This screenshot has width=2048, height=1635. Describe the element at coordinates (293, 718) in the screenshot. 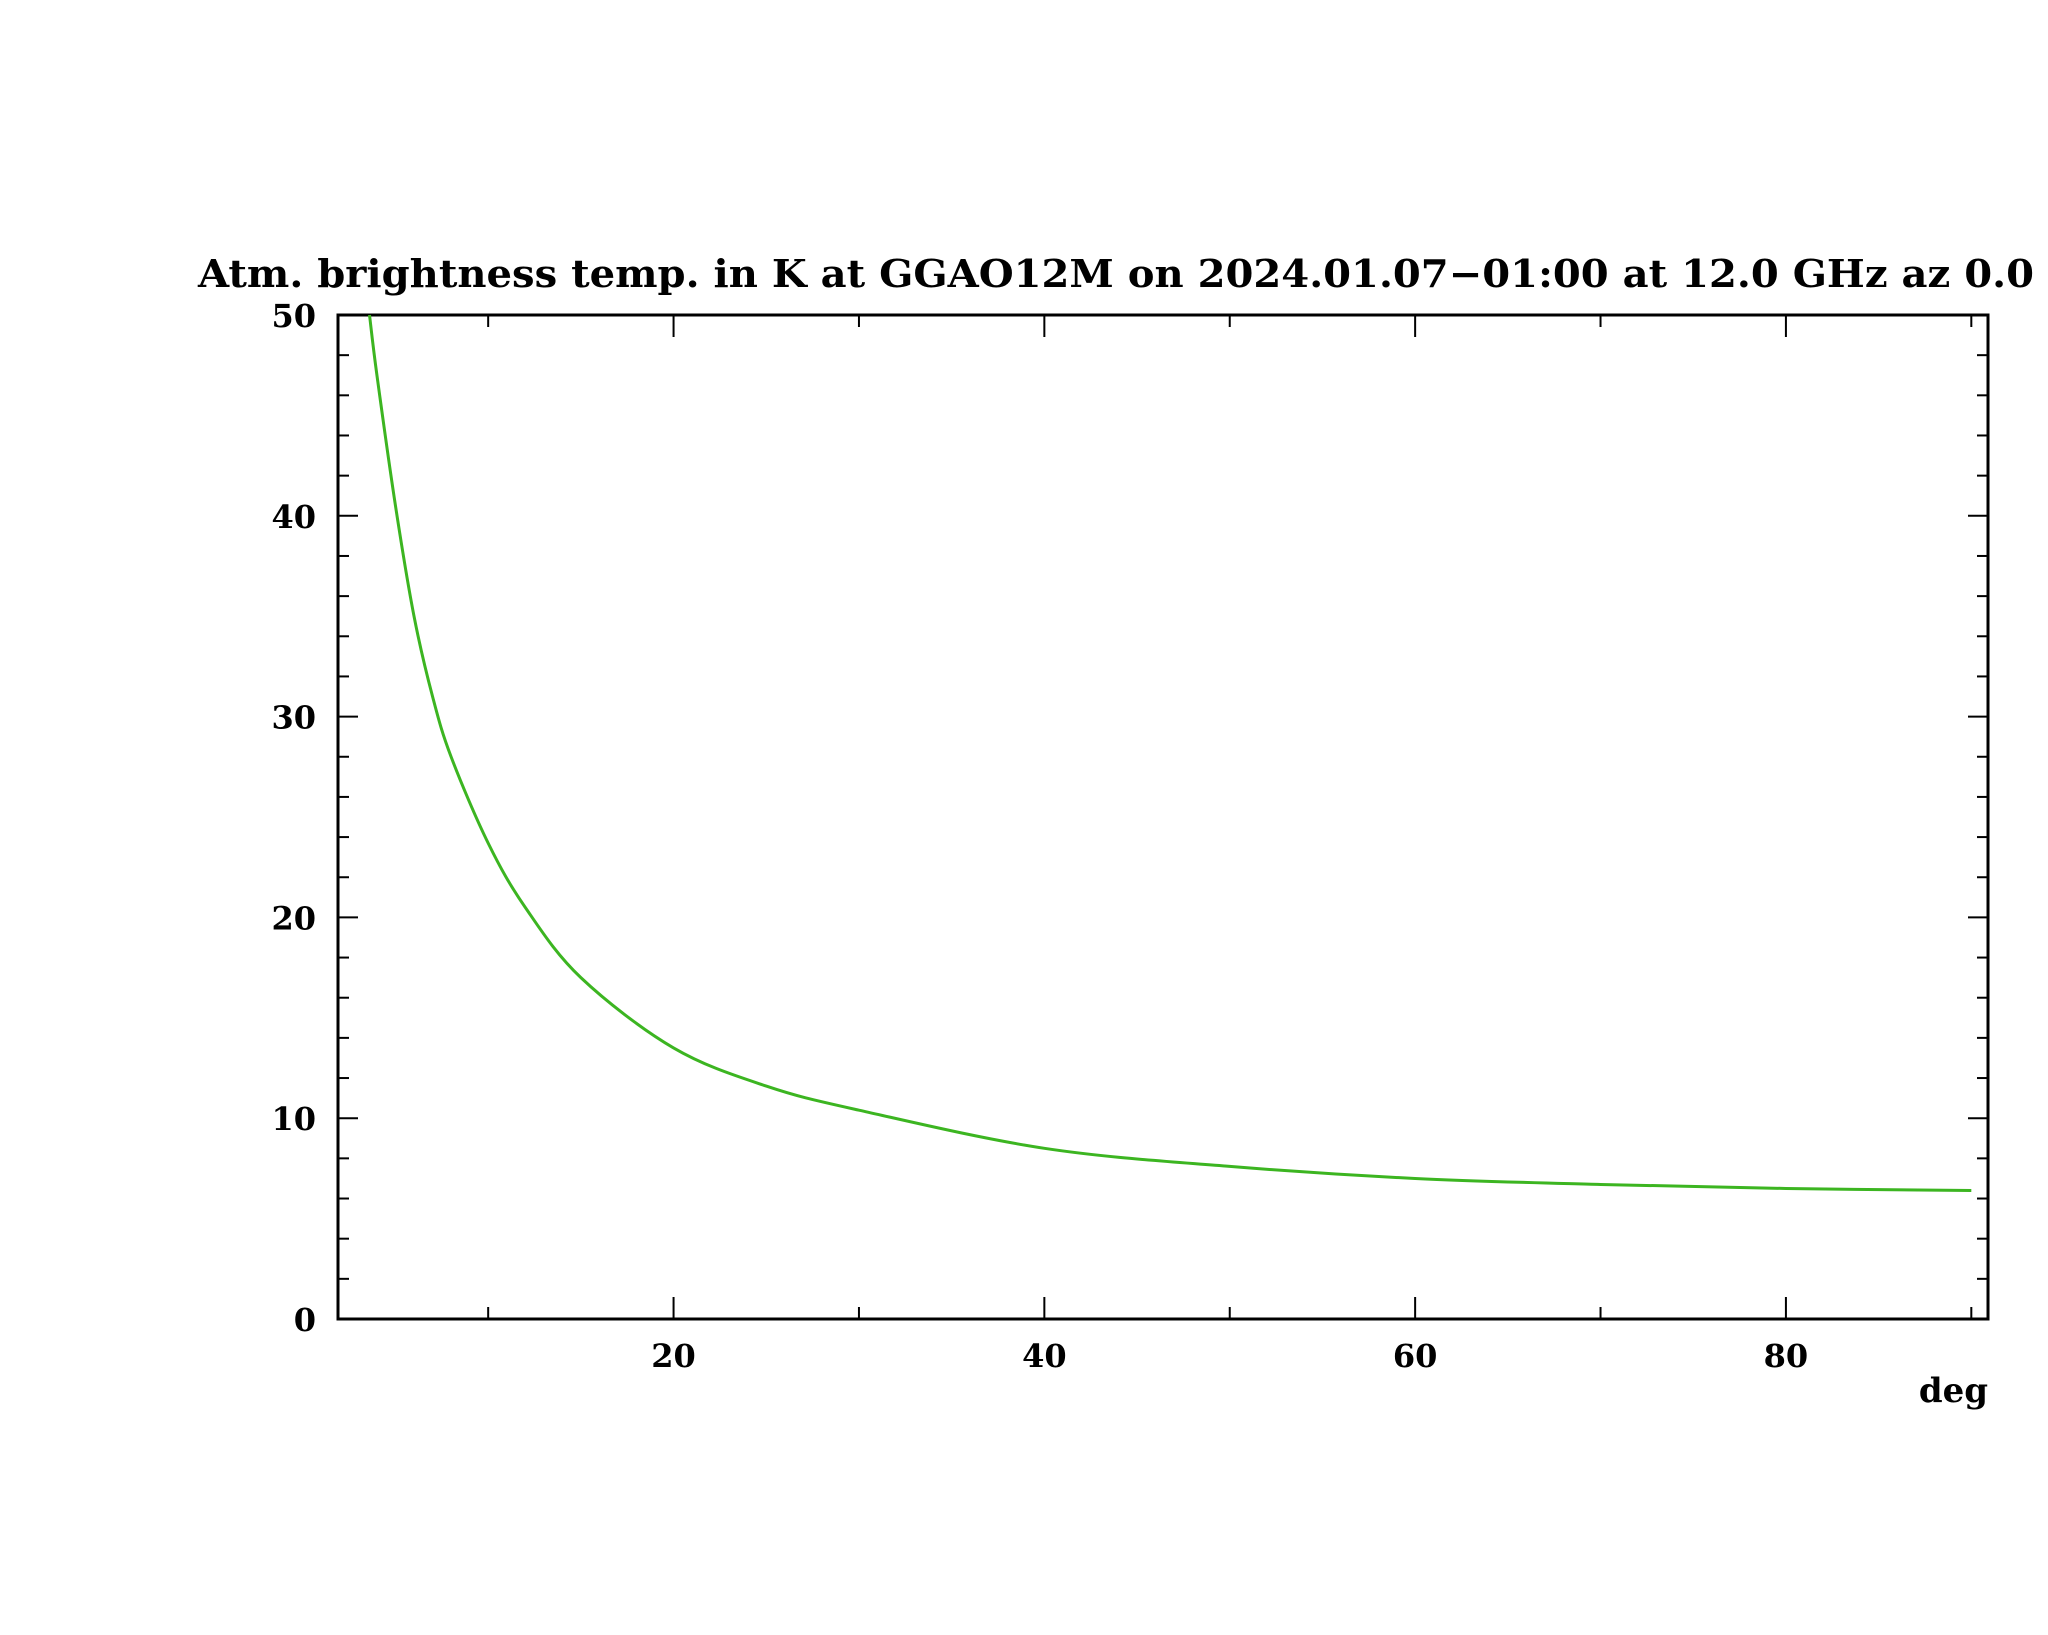

I see `y-tick-label: 30` at that location.